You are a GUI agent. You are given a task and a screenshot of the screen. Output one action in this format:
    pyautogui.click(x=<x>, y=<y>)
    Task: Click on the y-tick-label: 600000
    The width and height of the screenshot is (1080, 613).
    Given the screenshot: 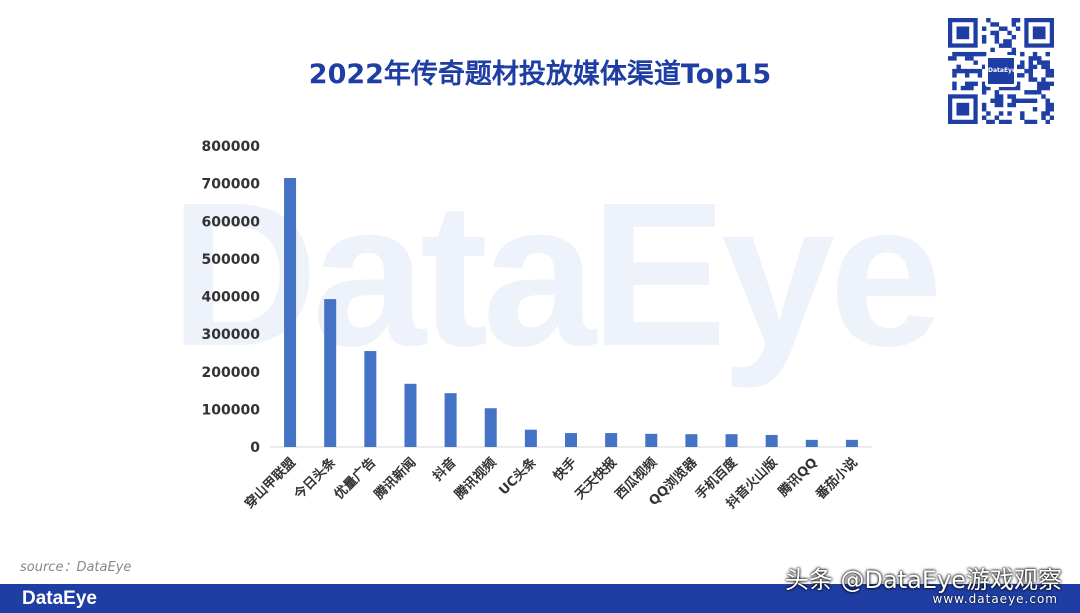 What is the action you would take?
    pyautogui.click(x=231, y=222)
    